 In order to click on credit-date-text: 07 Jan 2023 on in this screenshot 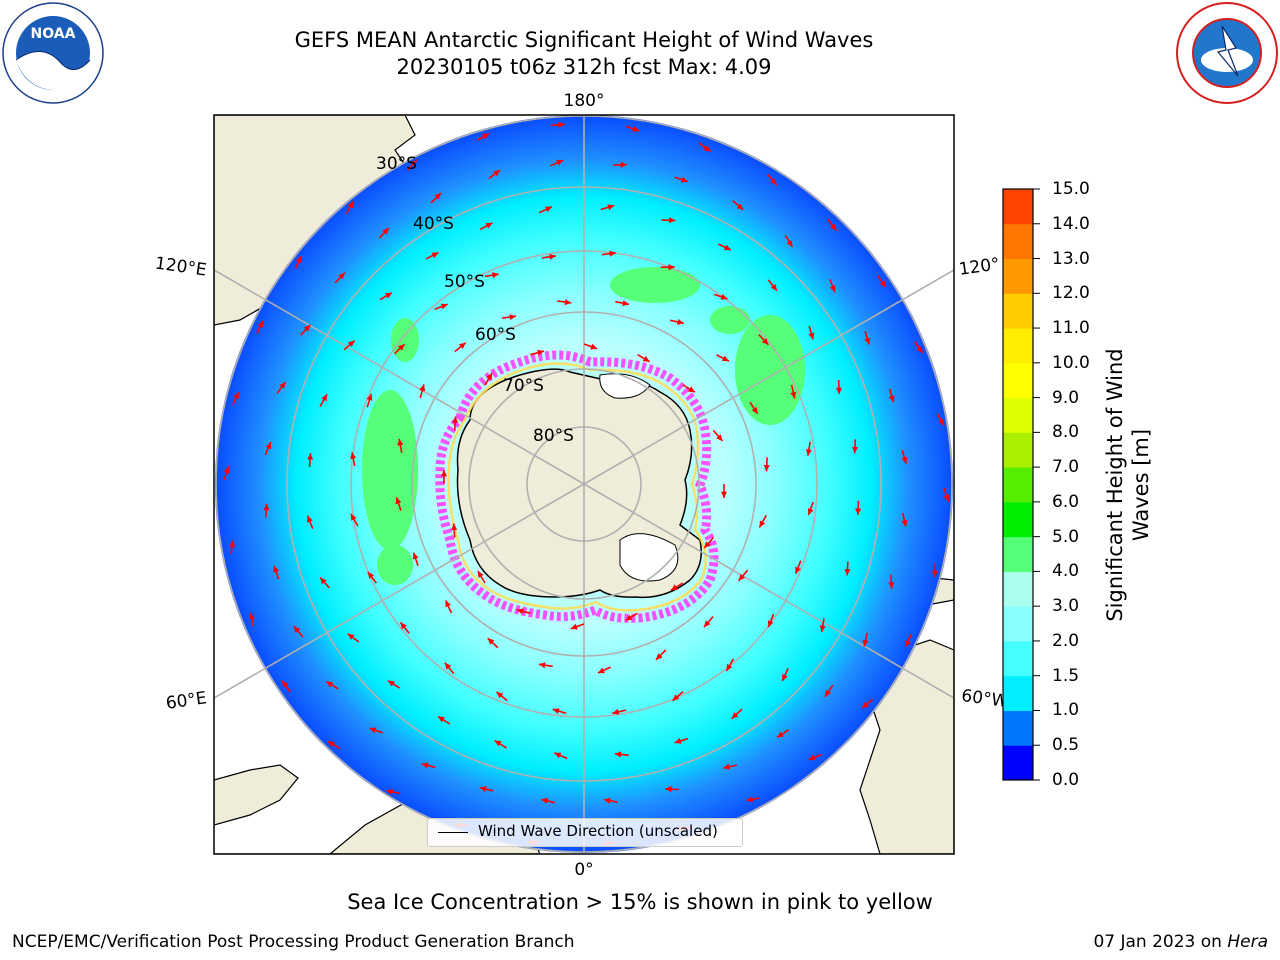, I will do `click(1160, 942)`.